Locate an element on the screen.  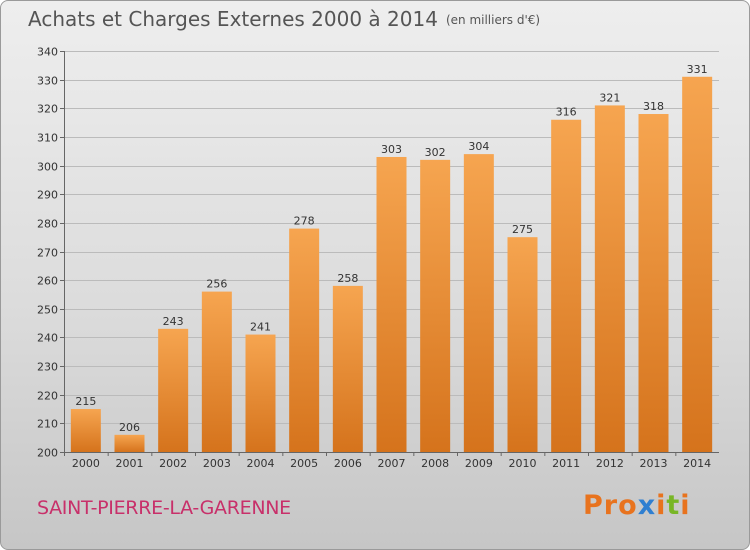
y-tick-label: 340 is located at coordinates (47, 52).